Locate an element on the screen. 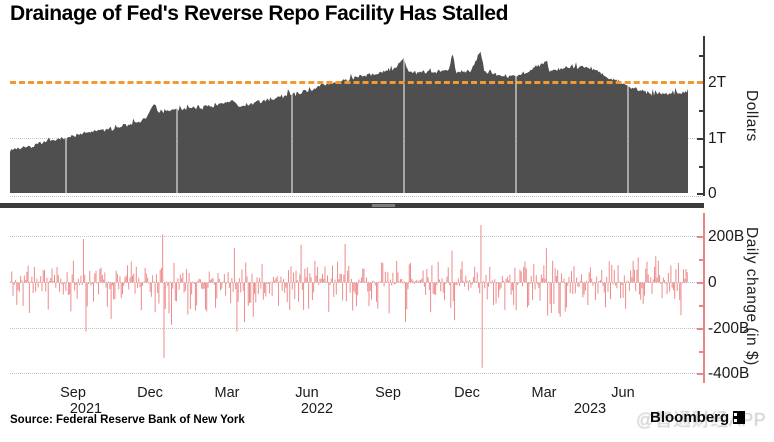 The image size is (774, 442). bottom-axis-title: Daily change (in $) is located at coordinates (751, 296).